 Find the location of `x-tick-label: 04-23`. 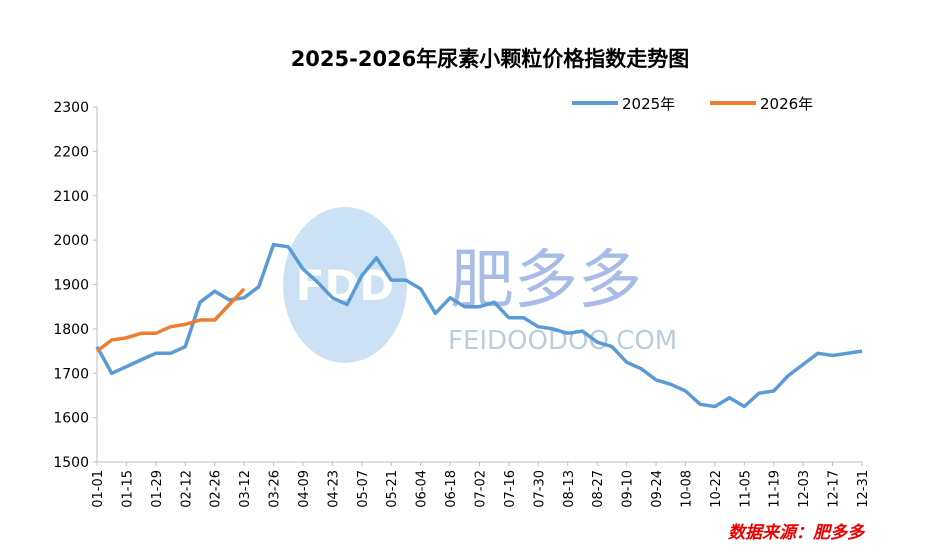

x-tick-label: 04-23 is located at coordinates (333, 489).